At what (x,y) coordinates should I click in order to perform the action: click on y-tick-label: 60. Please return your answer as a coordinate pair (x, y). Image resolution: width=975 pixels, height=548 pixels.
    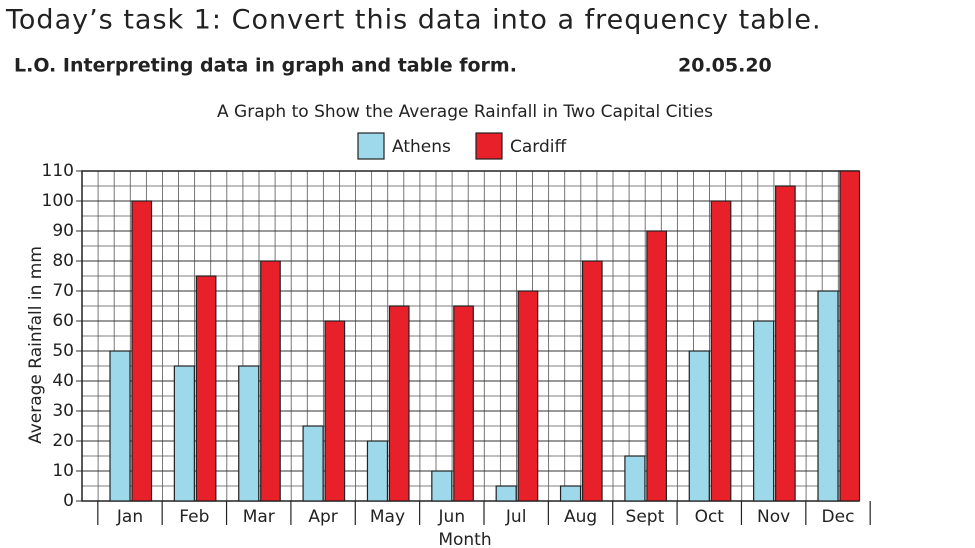
    Looking at the image, I should click on (63, 321).